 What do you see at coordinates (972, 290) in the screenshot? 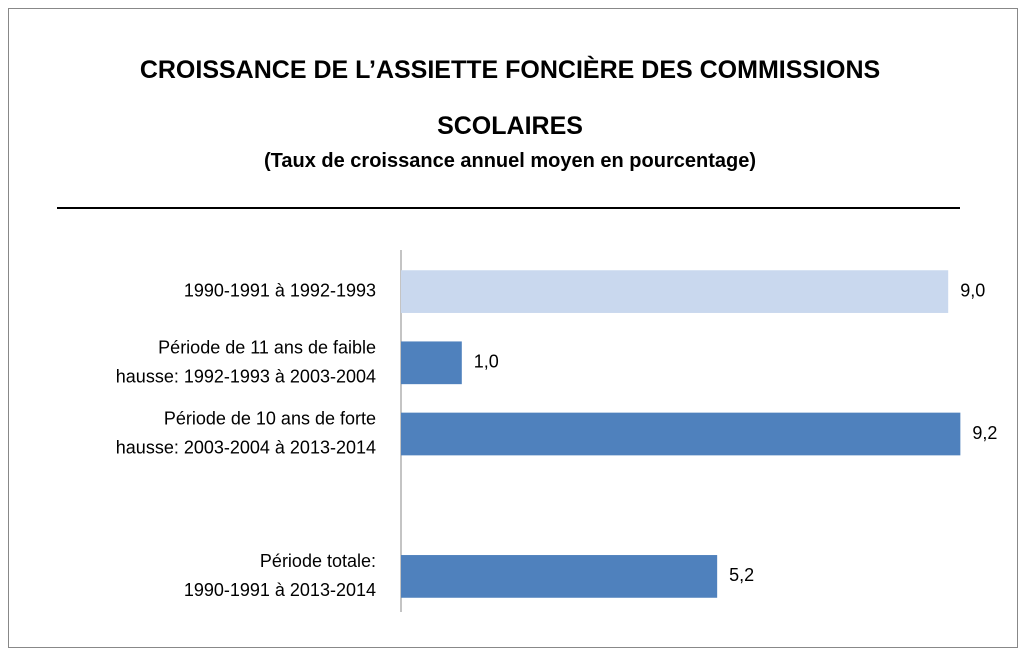
I see `data-label: 9,0` at bounding box center [972, 290].